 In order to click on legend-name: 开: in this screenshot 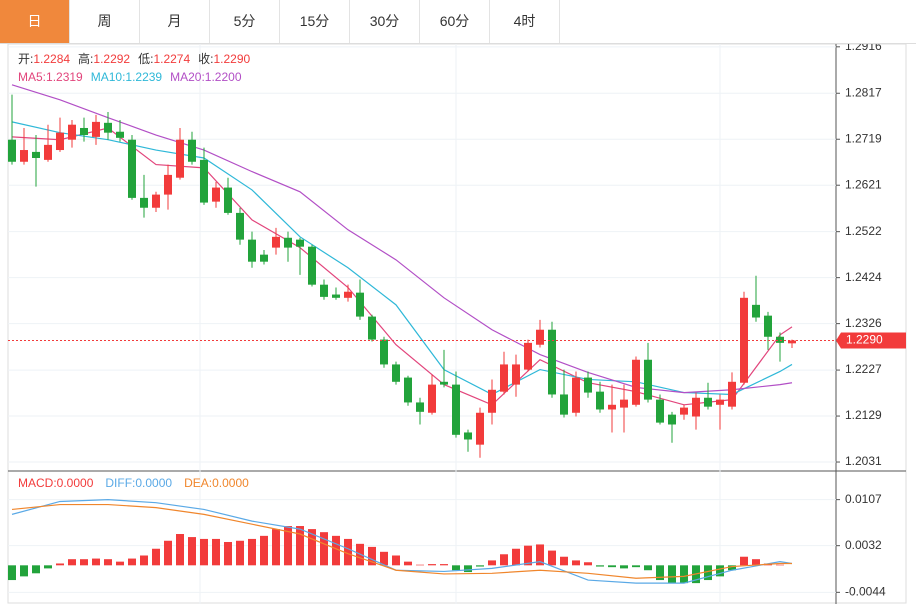, I will do `click(25, 59)`.